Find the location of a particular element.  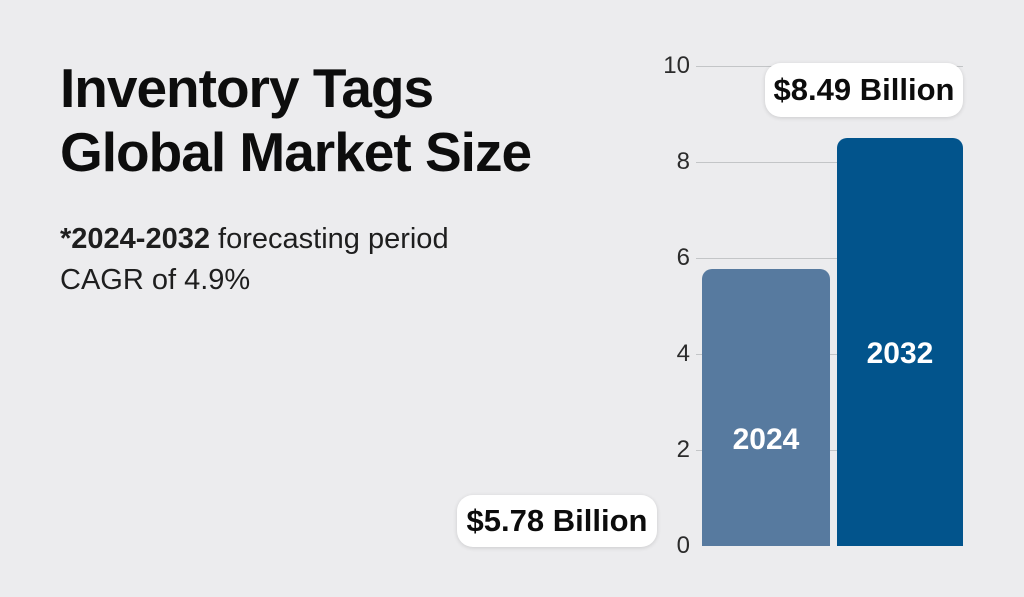

forecast-period-range: *2024-2032 is located at coordinates (135, 239).